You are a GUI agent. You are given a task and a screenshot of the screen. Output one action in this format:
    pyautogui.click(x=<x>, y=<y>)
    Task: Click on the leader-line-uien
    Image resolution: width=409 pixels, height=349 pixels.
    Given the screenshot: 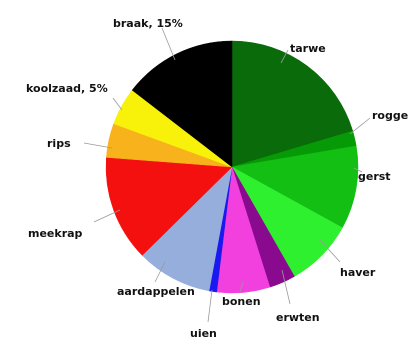 What is the action you would take?
    pyautogui.click(x=210, y=306)
    